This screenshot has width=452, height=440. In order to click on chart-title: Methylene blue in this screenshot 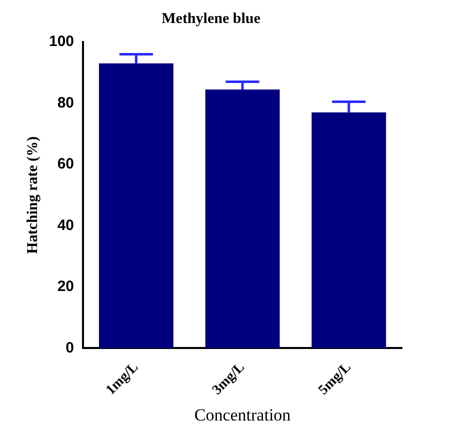, I will do `click(211, 18)`.